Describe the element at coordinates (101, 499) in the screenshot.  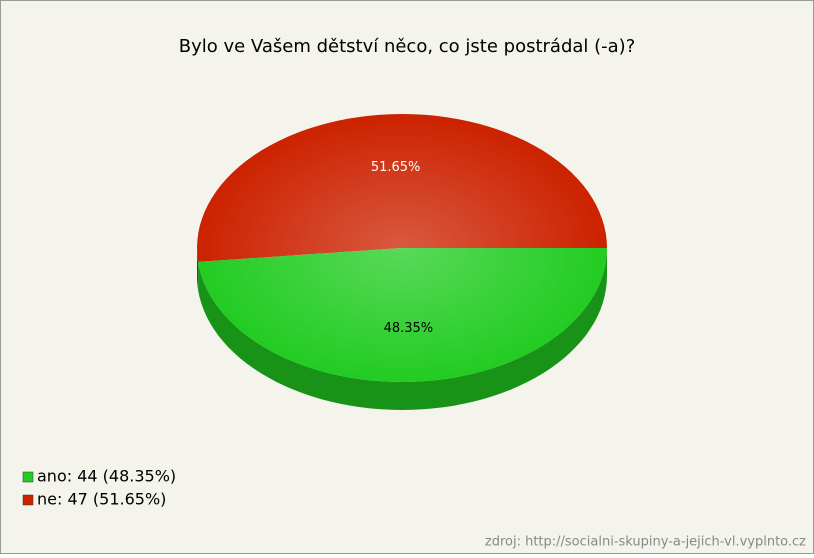
I see `legend-label: ne: 47 (51.65%)` at that location.